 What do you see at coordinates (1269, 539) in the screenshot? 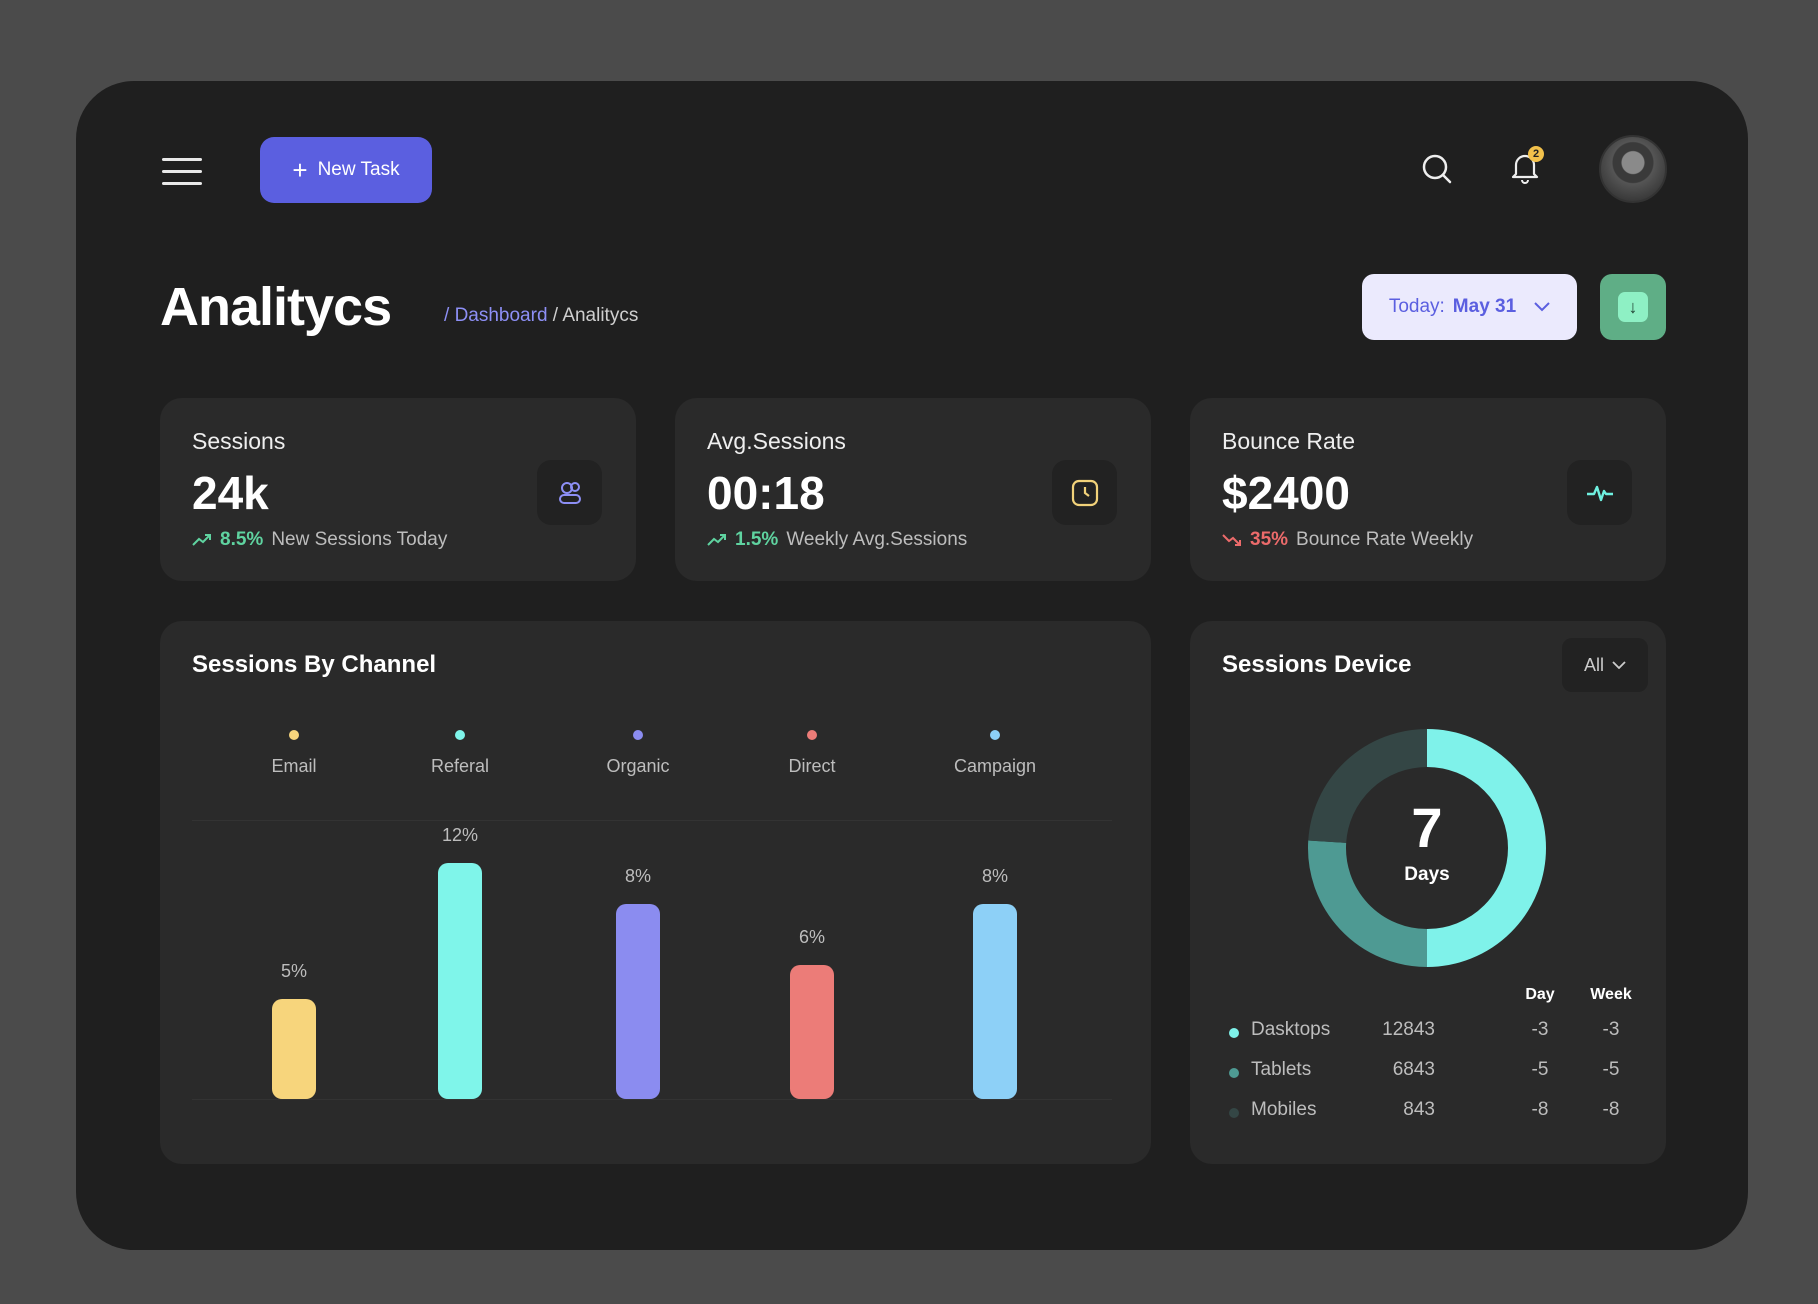
I see `stat-change: 35%` at bounding box center [1269, 539].